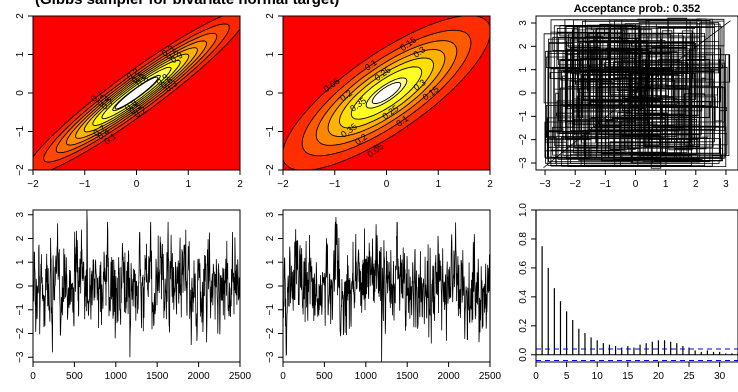  Describe the element at coordinates (523, 296) in the screenshot. I see `y-tick-label: 0.4` at that location.